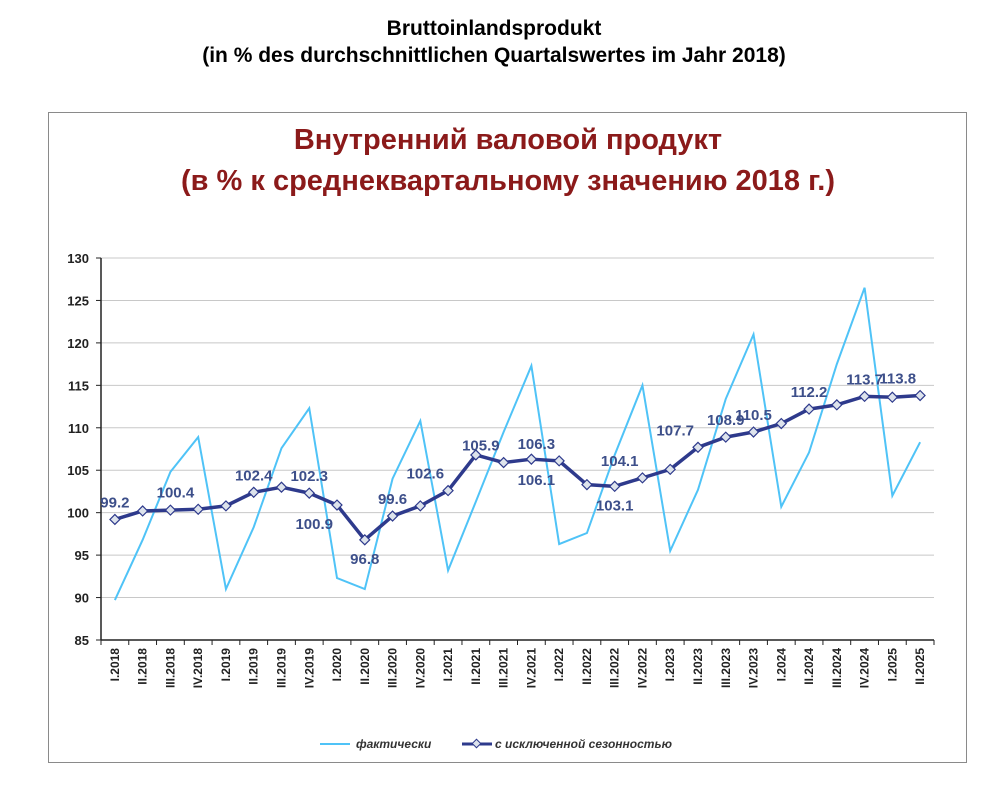  I want to click on data-label: 113.8, so click(897, 379).